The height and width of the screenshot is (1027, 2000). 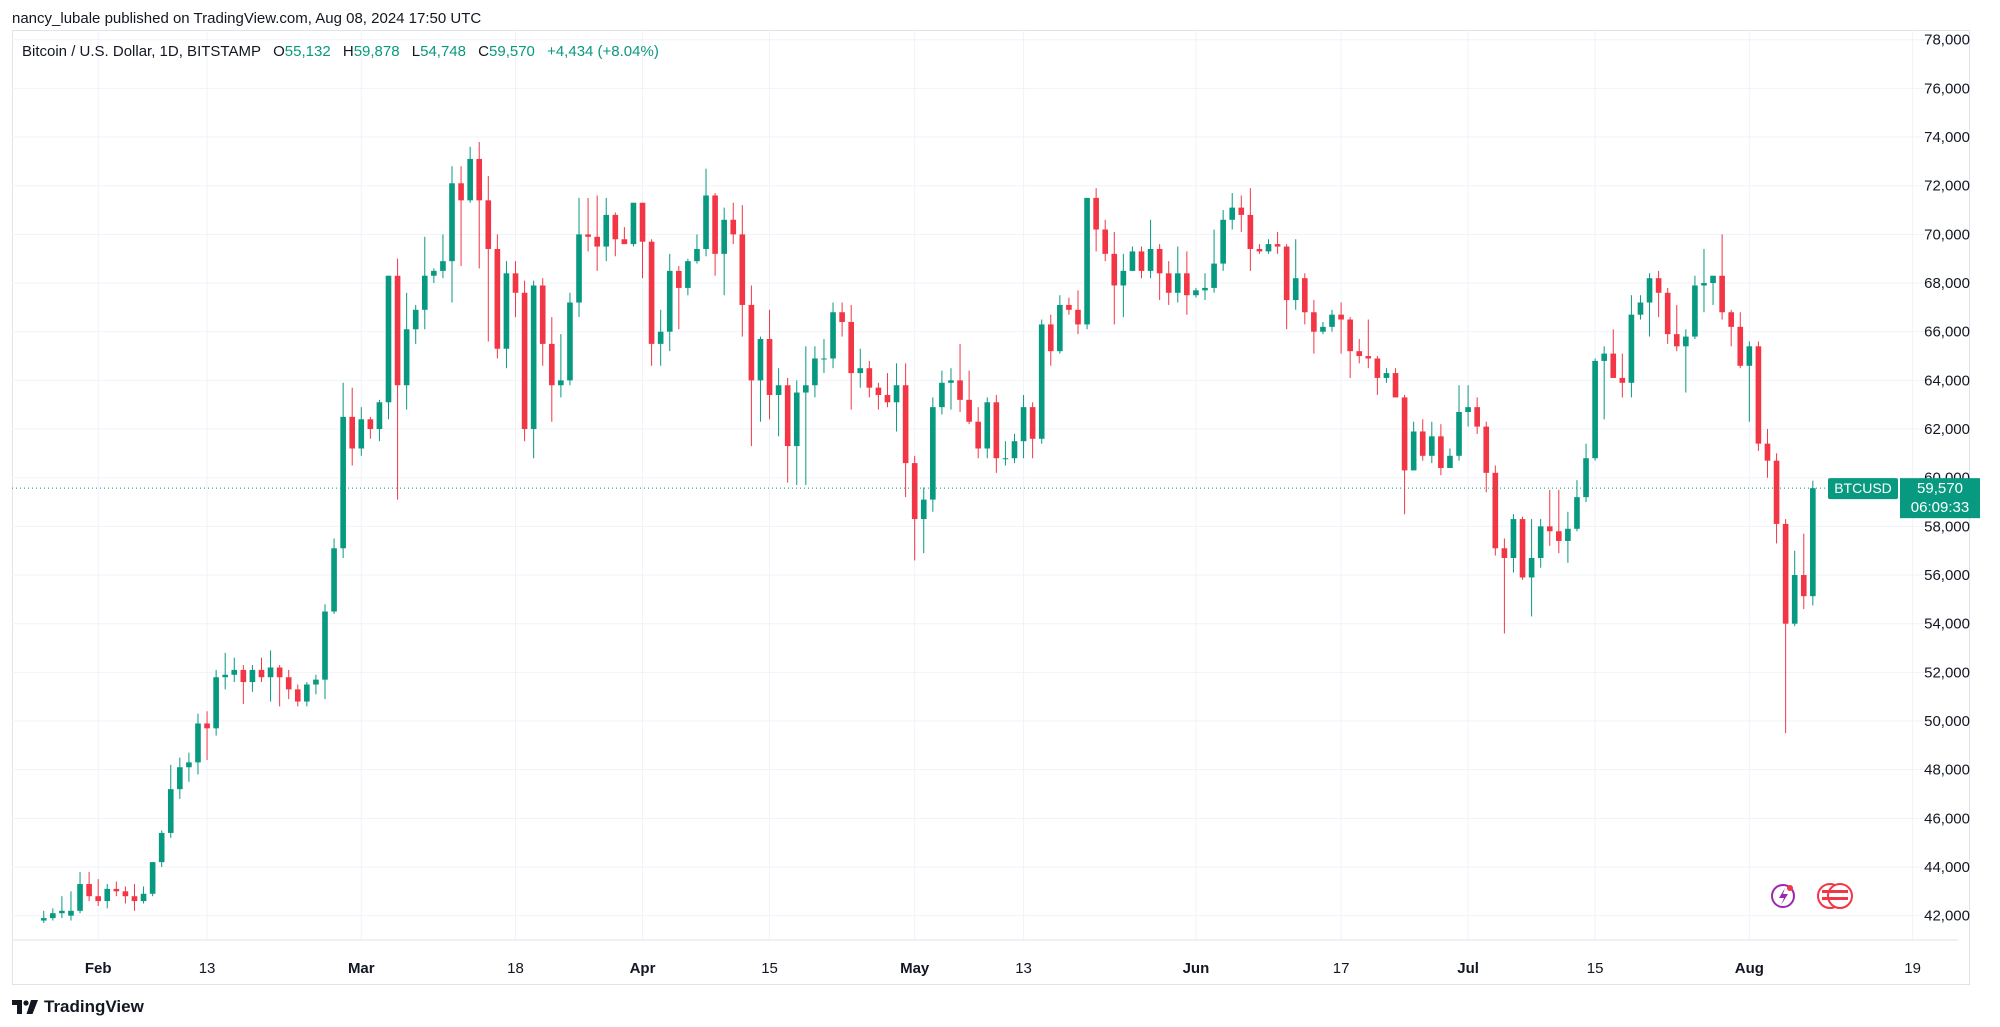 I want to click on date-tick-label: 15, so click(x=769, y=968).